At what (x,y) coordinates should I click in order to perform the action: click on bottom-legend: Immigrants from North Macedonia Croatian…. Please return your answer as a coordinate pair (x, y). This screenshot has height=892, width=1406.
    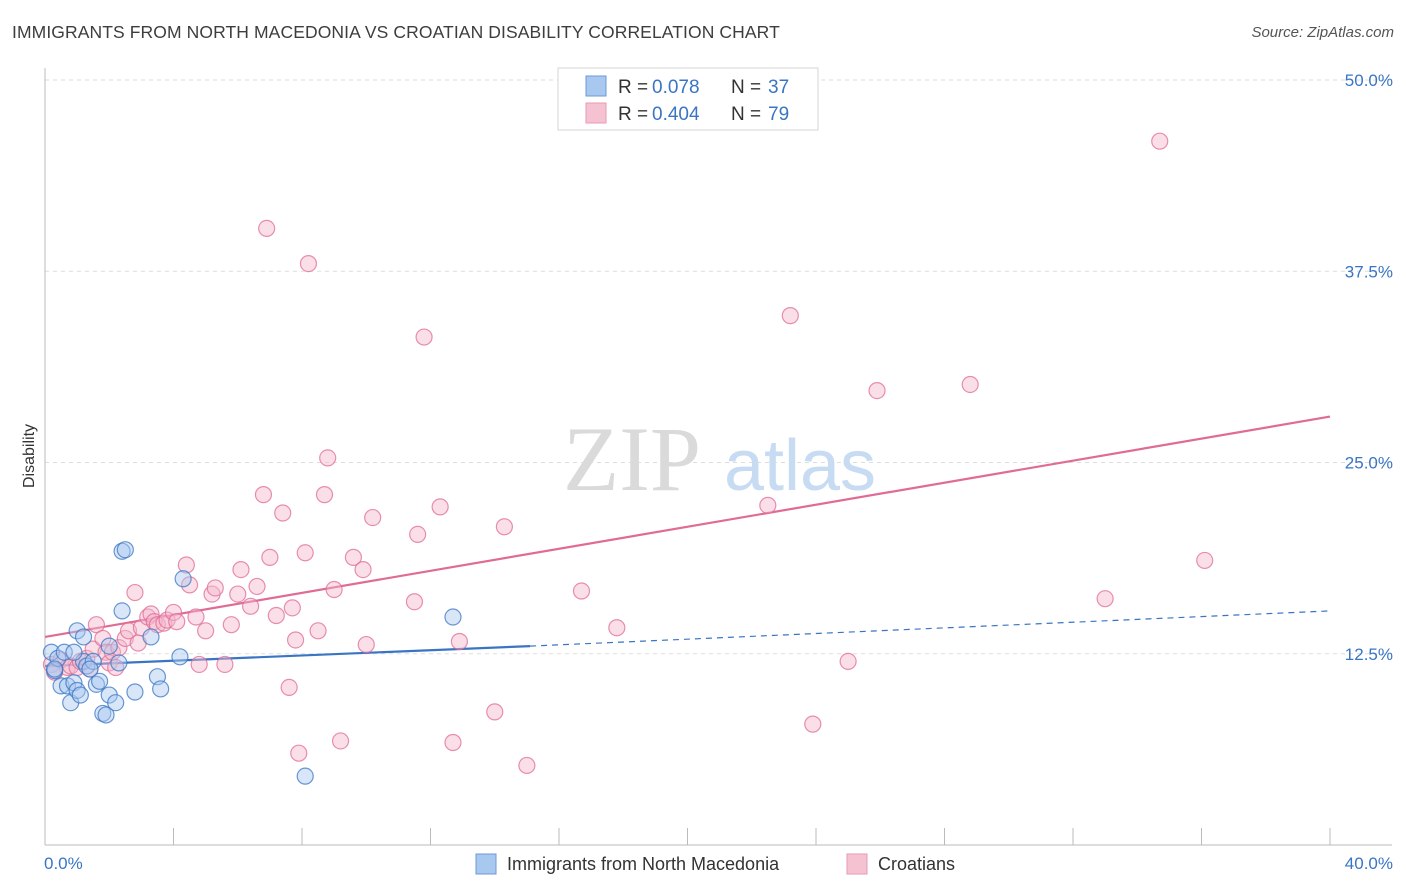
    Looking at the image, I should click on (715, 864).